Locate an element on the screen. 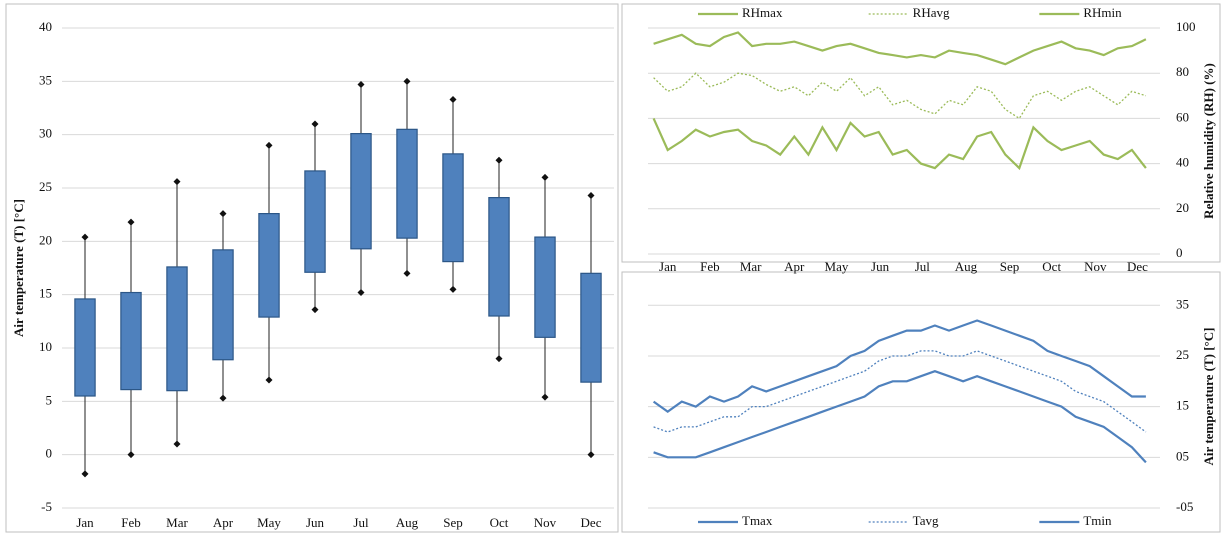 Image resolution: width=1226 pixels, height=541 pixels. y-tick-label: -05 is located at coordinates (1184, 506).